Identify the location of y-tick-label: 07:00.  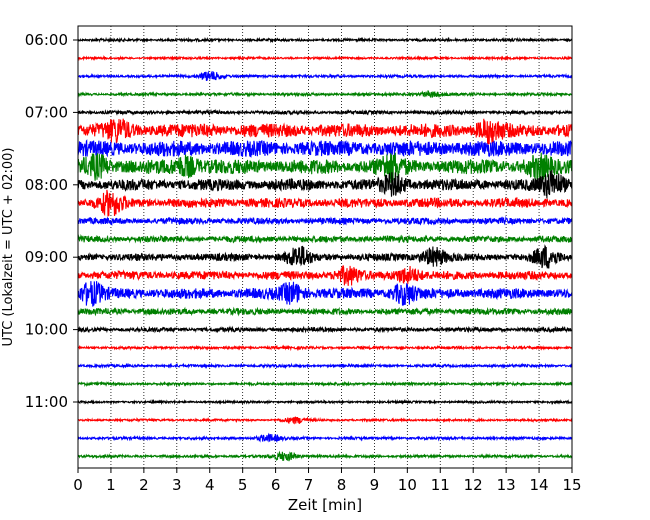
(46, 112).